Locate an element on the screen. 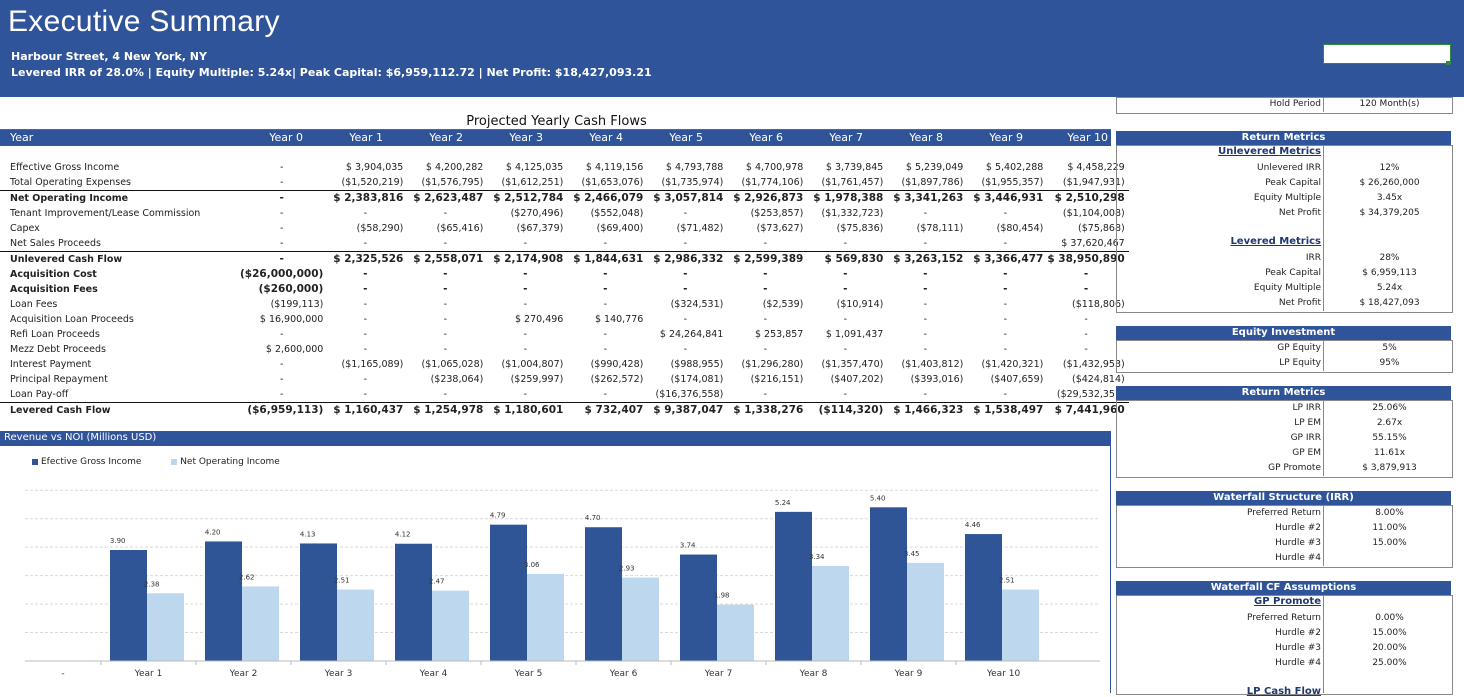 The image size is (1464, 697). cell-value: ($58,290) is located at coordinates (380, 228).